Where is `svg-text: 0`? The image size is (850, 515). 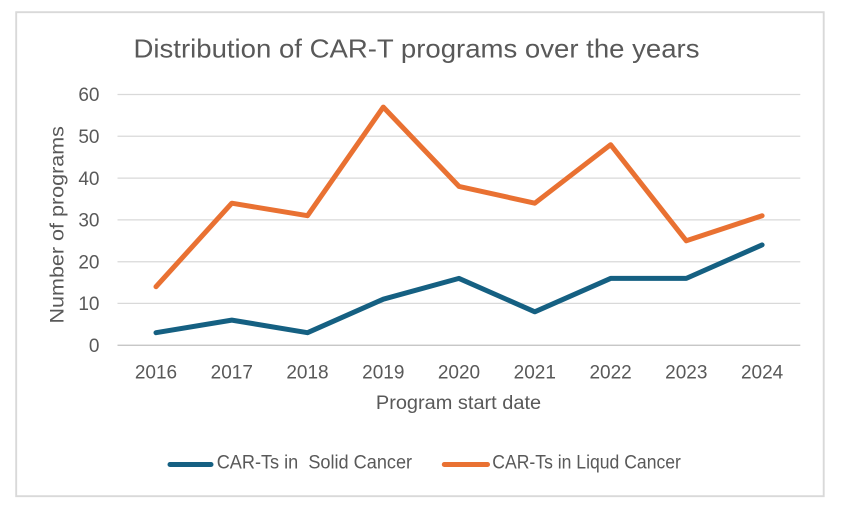
svg-text: 0 is located at coordinates (94, 346).